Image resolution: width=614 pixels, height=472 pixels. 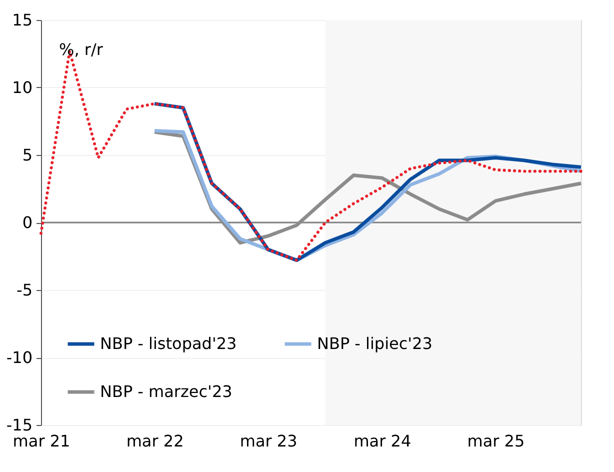 I want to click on y-tick-label: -5, so click(x=24, y=290).